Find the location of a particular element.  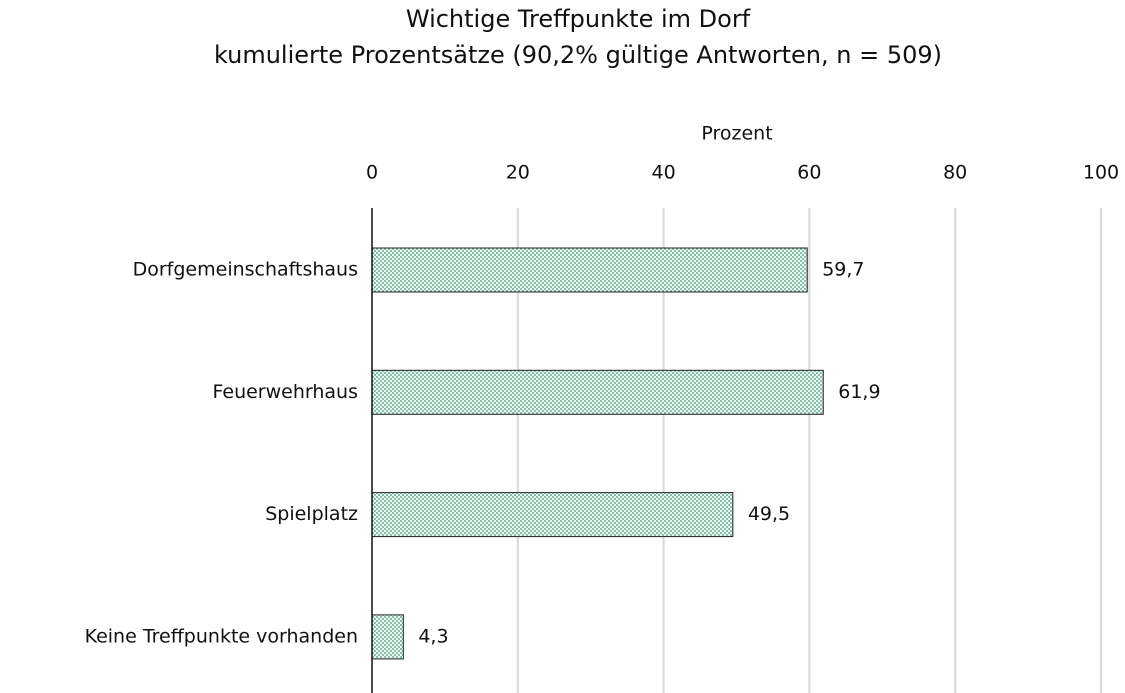

y-tick-label: Feuerwehrhaus is located at coordinates (286, 392).